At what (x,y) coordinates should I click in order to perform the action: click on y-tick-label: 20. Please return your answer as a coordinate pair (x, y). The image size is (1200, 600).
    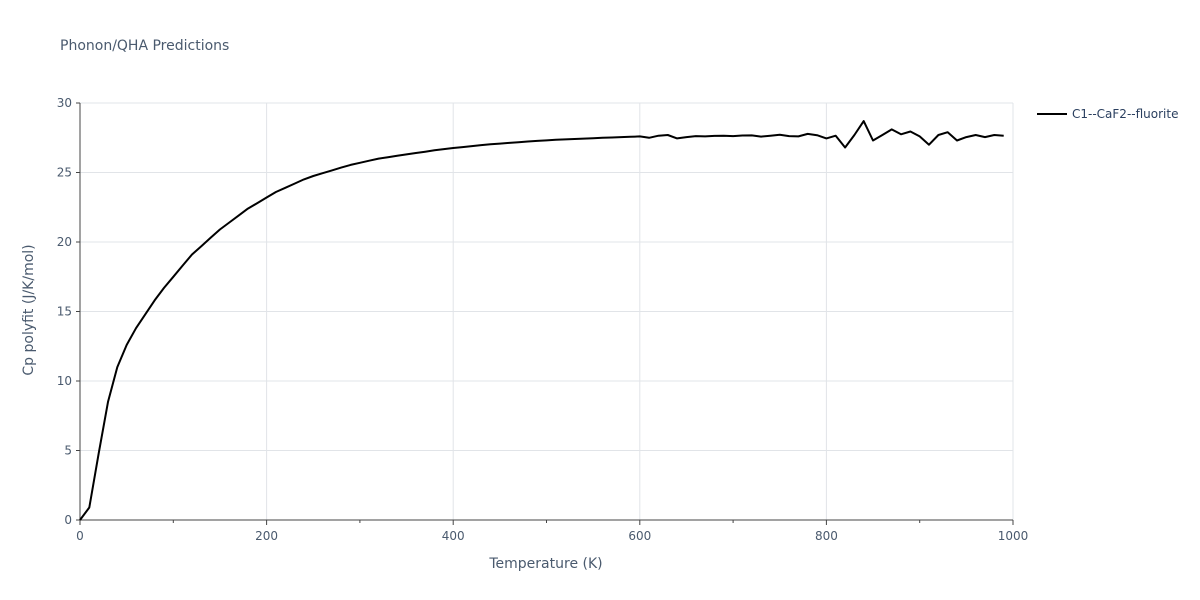
    Looking at the image, I should click on (64, 242).